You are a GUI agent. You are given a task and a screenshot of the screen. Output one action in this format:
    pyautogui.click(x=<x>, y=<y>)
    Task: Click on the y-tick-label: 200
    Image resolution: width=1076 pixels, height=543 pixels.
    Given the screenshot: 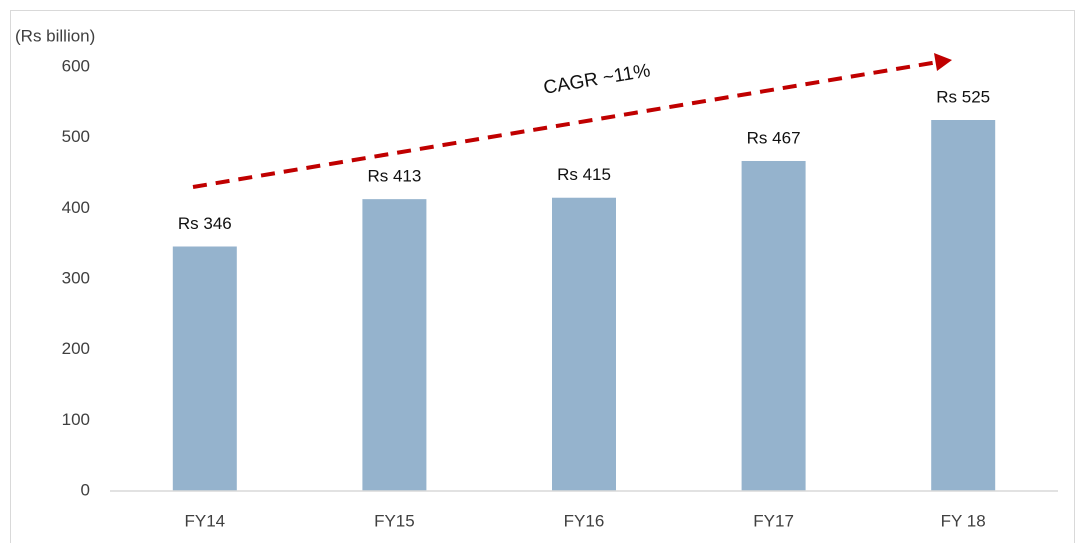 What is the action you would take?
    pyautogui.click(x=76, y=348)
    